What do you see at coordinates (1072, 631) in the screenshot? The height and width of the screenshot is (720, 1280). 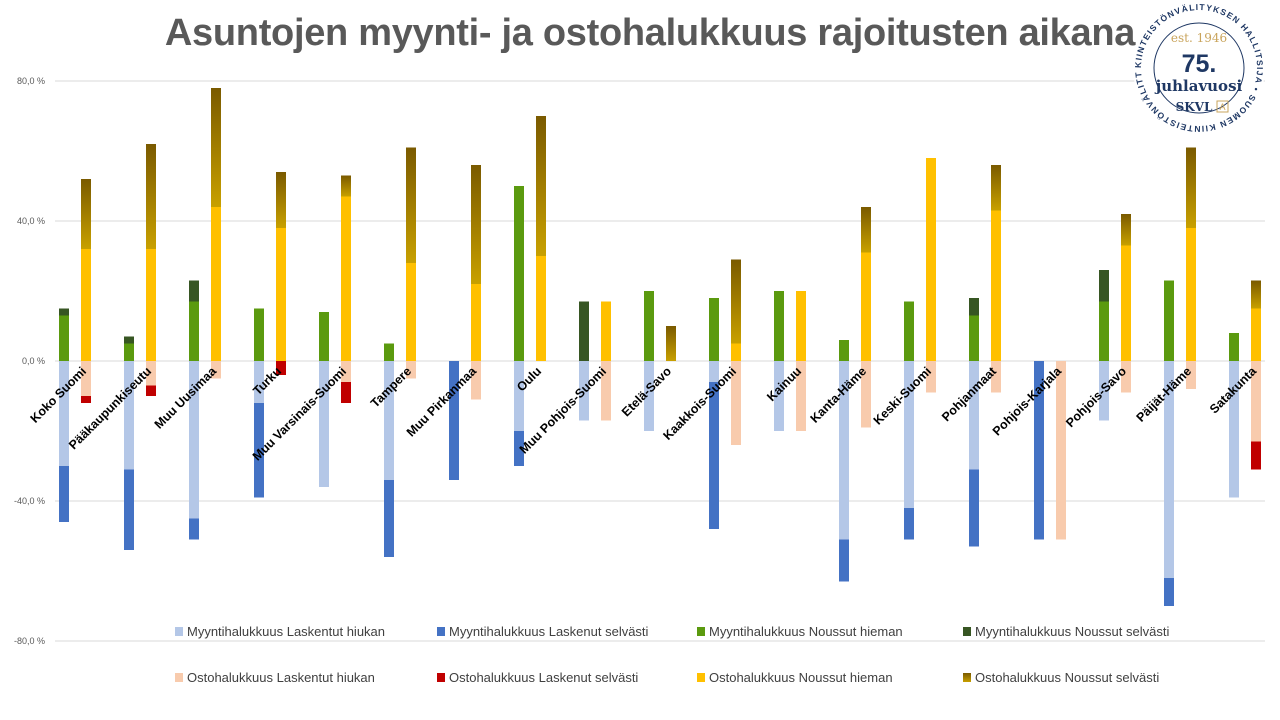 I see `legend-label: Myyntihalukkuus Noussut selvästi` at bounding box center [1072, 631].